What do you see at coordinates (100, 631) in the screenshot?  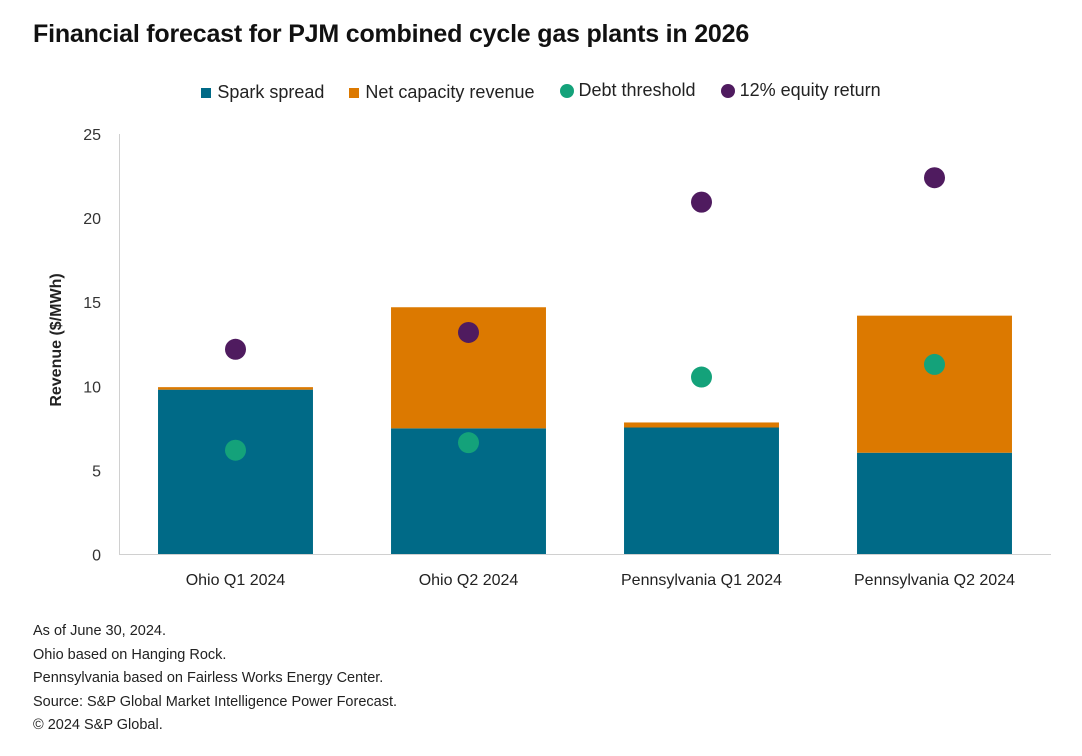 I see `footnote: As of June 30, 2024.` at bounding box center [100, 631].